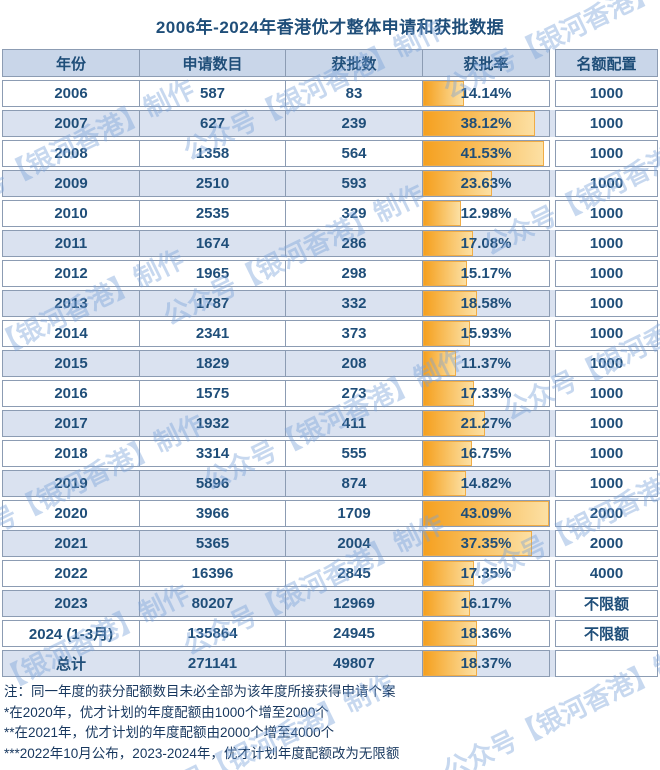 This screenshot has height=770, width=660. I want to click on rate-value: 15.93%, so click(486, 333).